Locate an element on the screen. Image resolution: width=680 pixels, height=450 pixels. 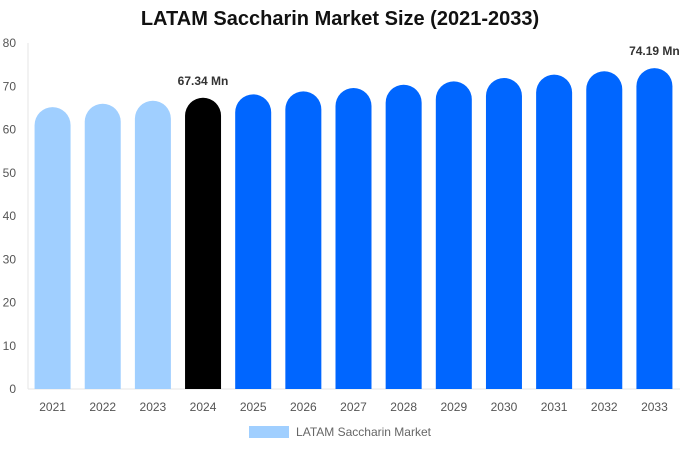
legend-swatch is located at coordinates (269, 432).